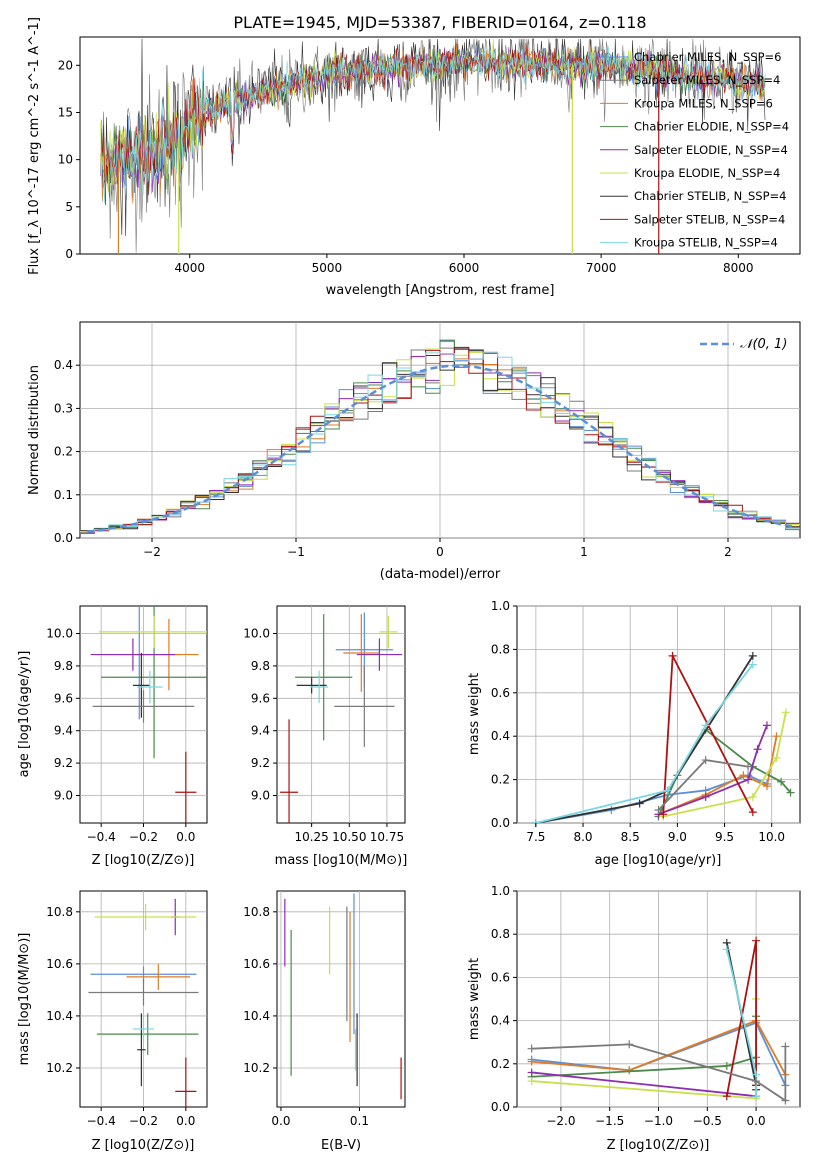 This screenshot has height=1170, width=819. What do you see at coordinates (296, 552) in the screenshot?
I see `x-tick-label: −1` at bounding box center [296, 552].